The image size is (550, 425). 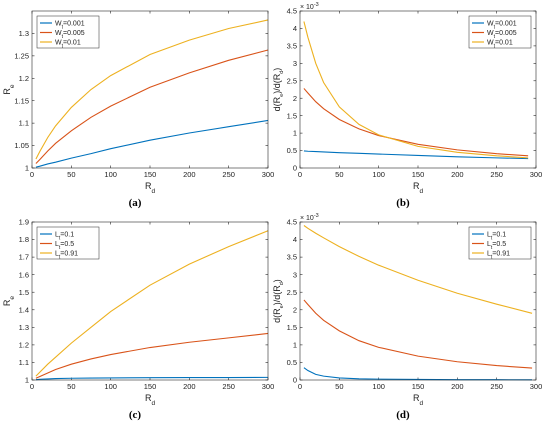 What do you see at coordinates (24, 274) in the screenshot?
I see `y-tick-label: 1.6` at bounding box center [24, 274].